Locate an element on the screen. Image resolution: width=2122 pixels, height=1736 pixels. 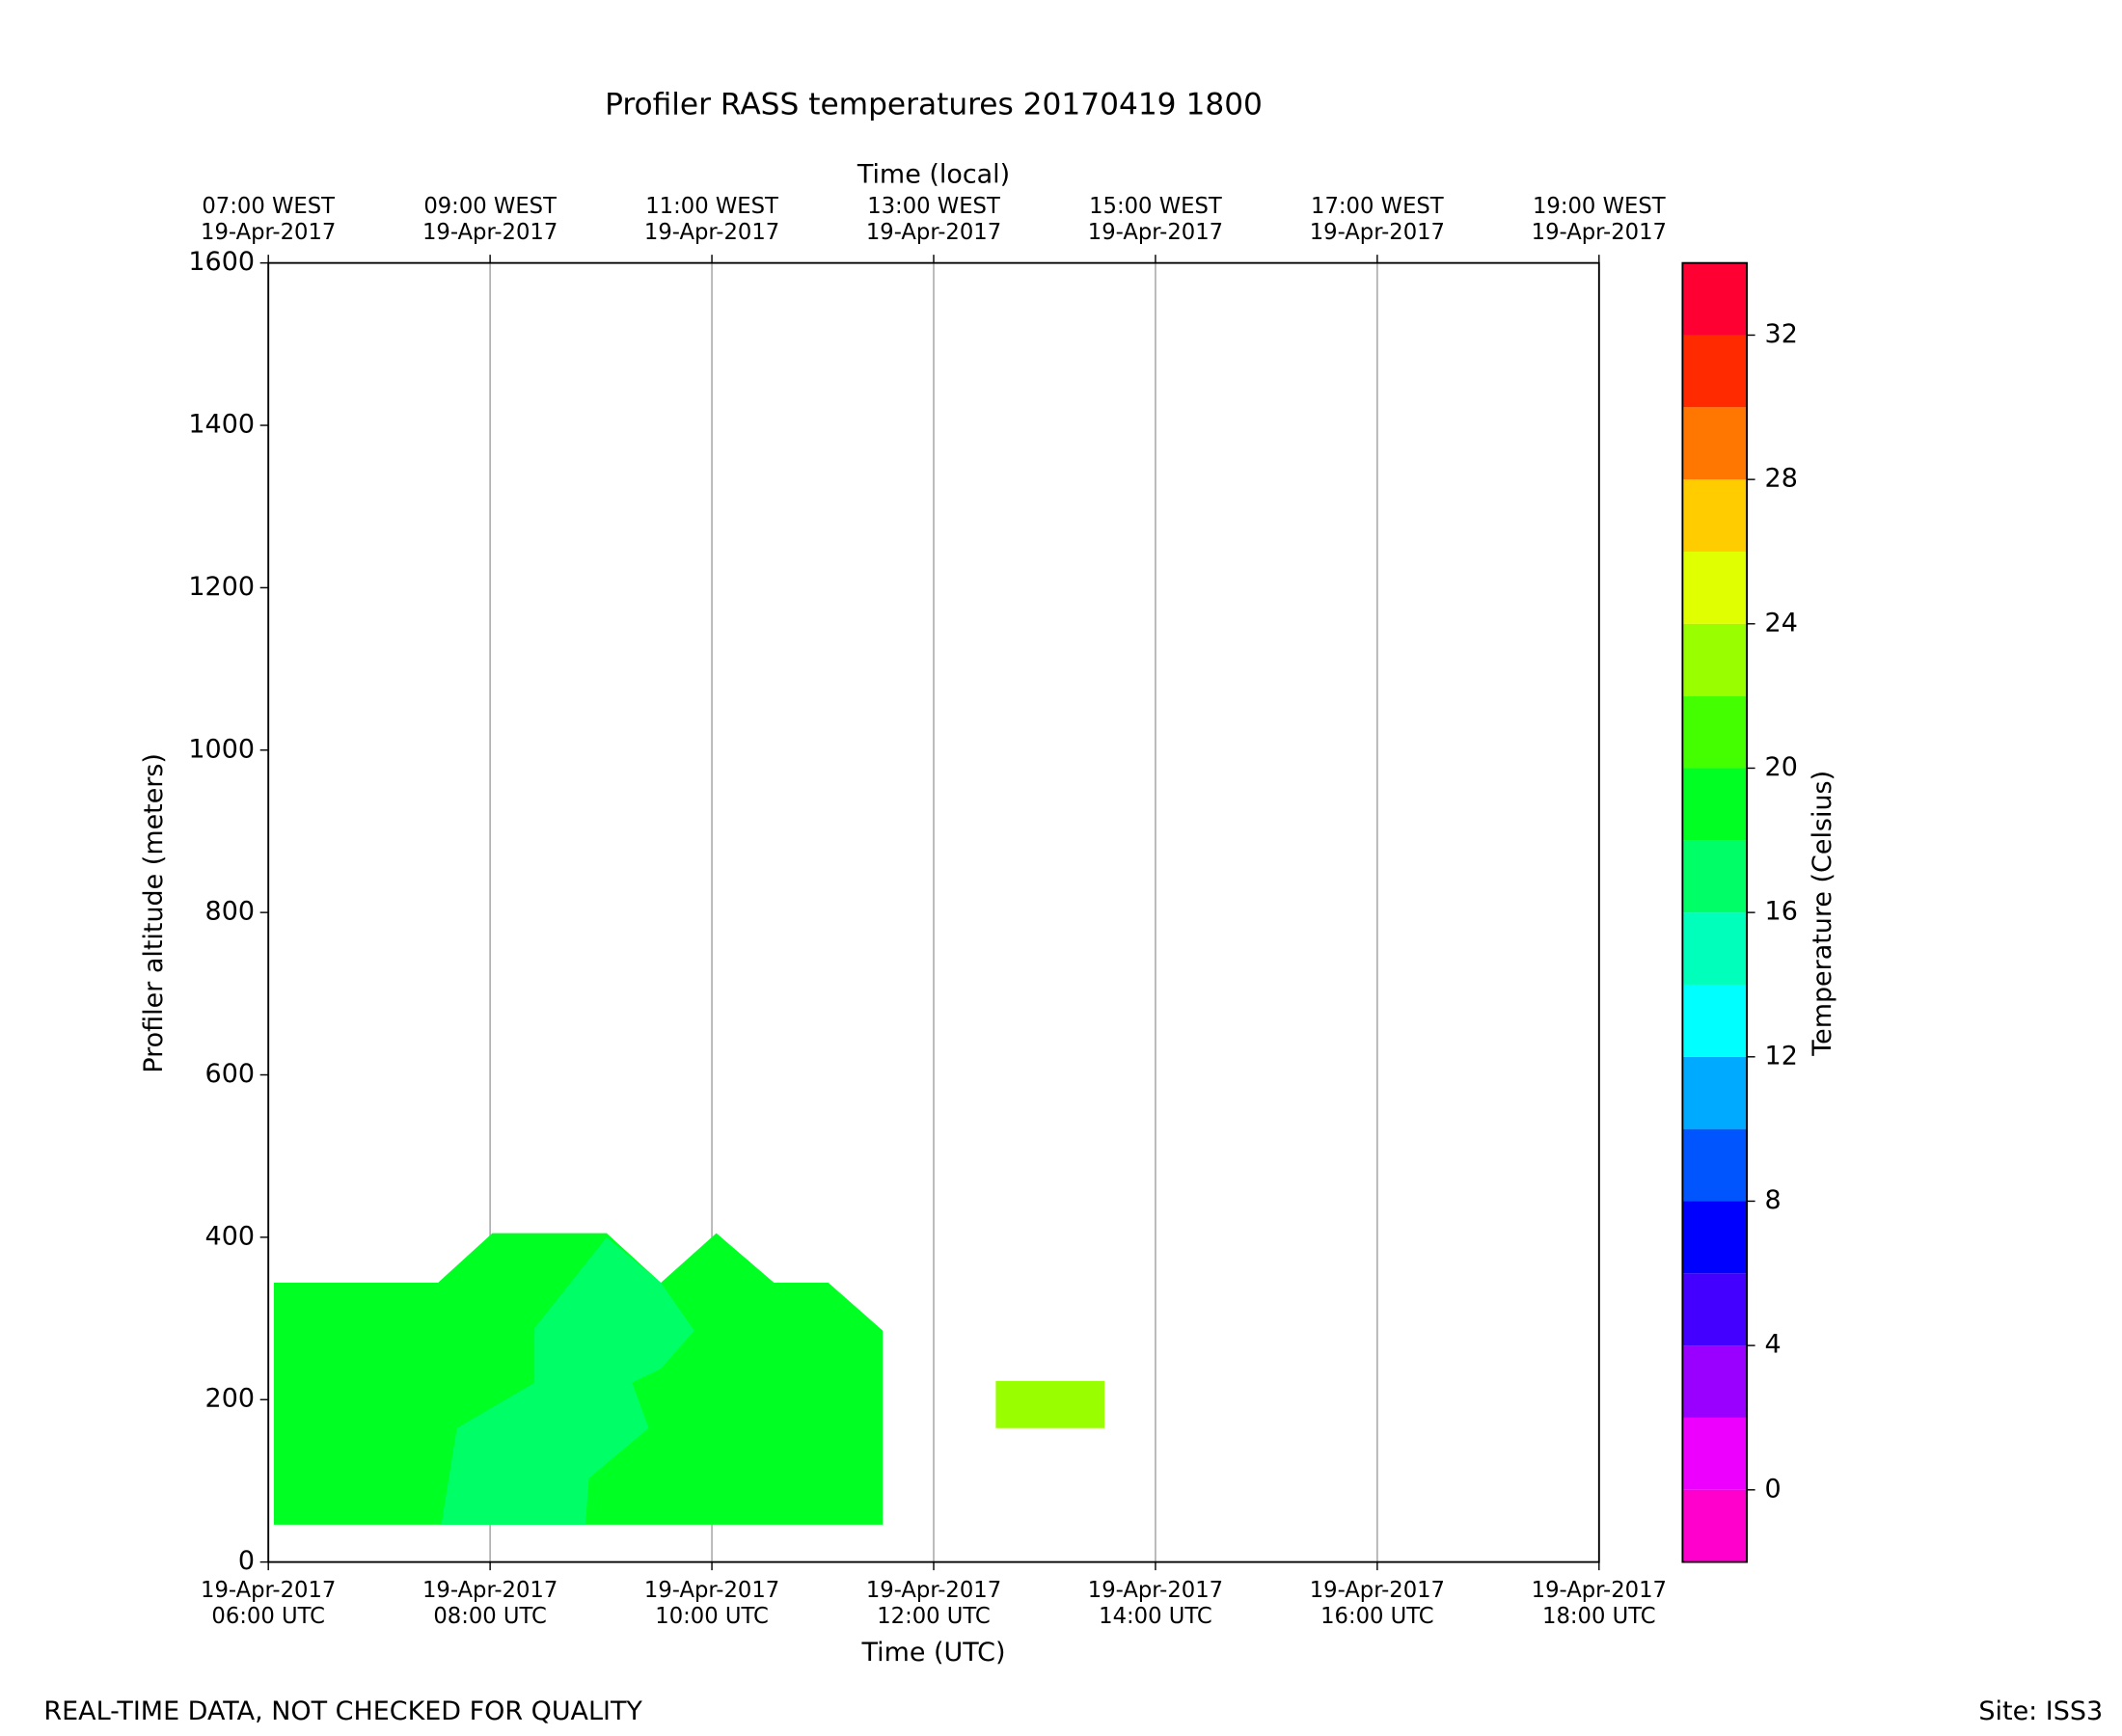
x2-tick-label: 17:00 WEST is located at coordinates (1378, 206).